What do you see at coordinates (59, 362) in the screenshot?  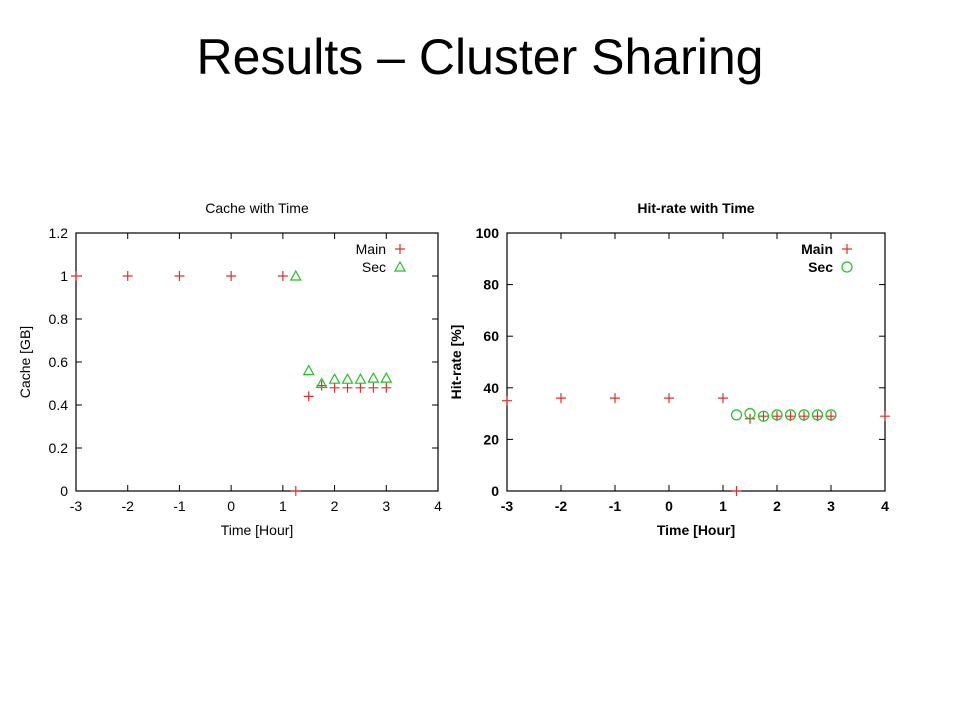 I see `y-tick-label: 0.6` at bounding box center [59, 362].